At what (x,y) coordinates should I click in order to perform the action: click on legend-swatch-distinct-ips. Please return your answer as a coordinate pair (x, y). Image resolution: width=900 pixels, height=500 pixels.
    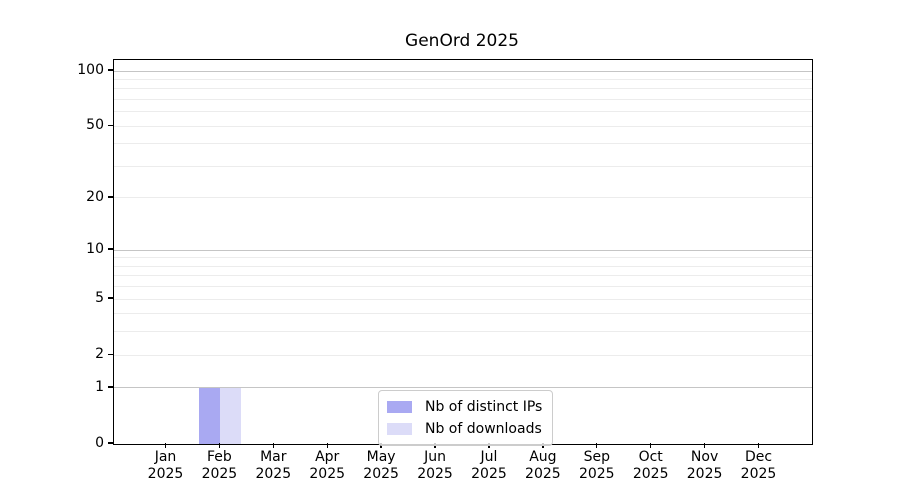
    Looking at the image, I should click on (399, 407).